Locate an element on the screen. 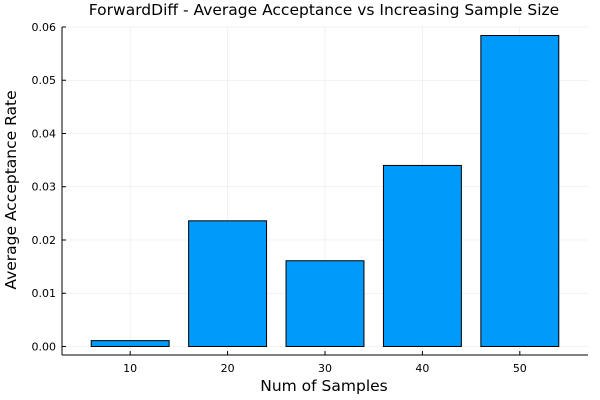 This screenshot has width=600, height=400. x-tick-label: 10 is located at coordinates (130, 368).